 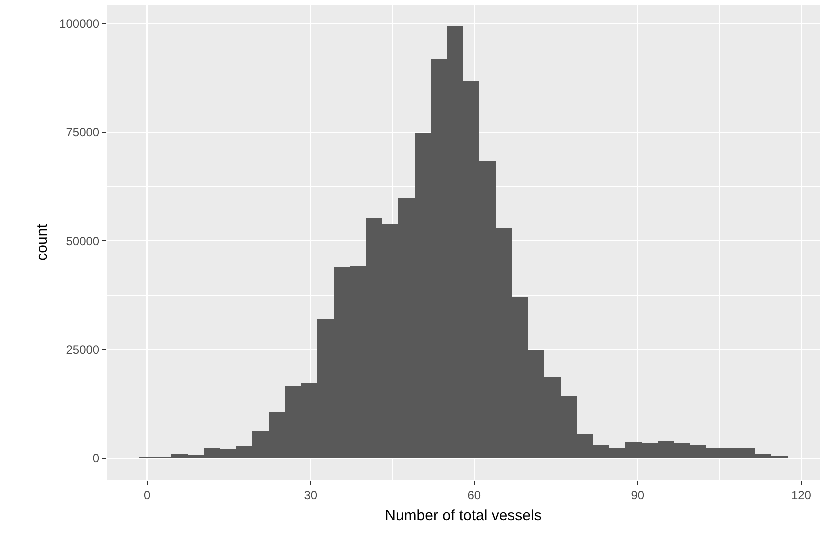 What do you see at coordinates (801, 495) in the screenshot?
I see `x-tick-label: 120` at bounding box center [801, 495].